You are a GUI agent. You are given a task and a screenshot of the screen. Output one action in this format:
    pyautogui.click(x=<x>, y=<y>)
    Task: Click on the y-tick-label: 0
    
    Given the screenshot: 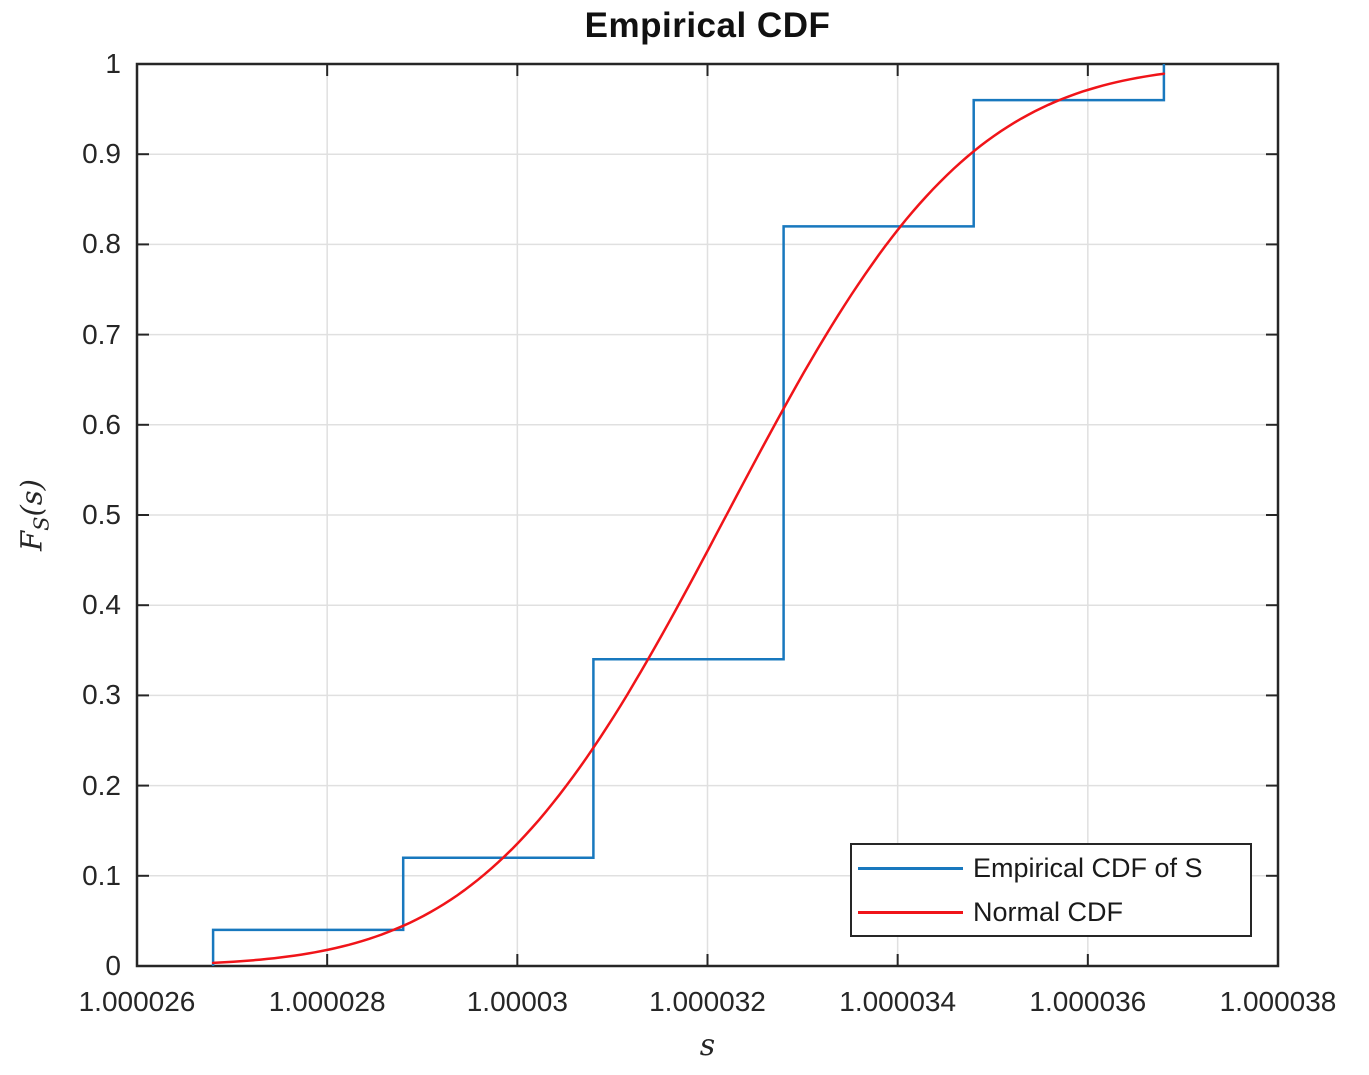 What is the action you would take?
    pyautogui.click(x=113, y=965)
    